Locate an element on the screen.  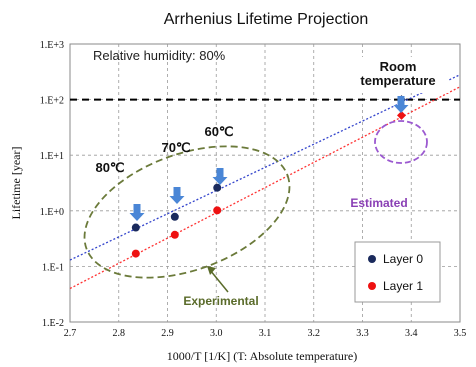
x-tick-label: 3.2 is located at coordinates (314, 333).